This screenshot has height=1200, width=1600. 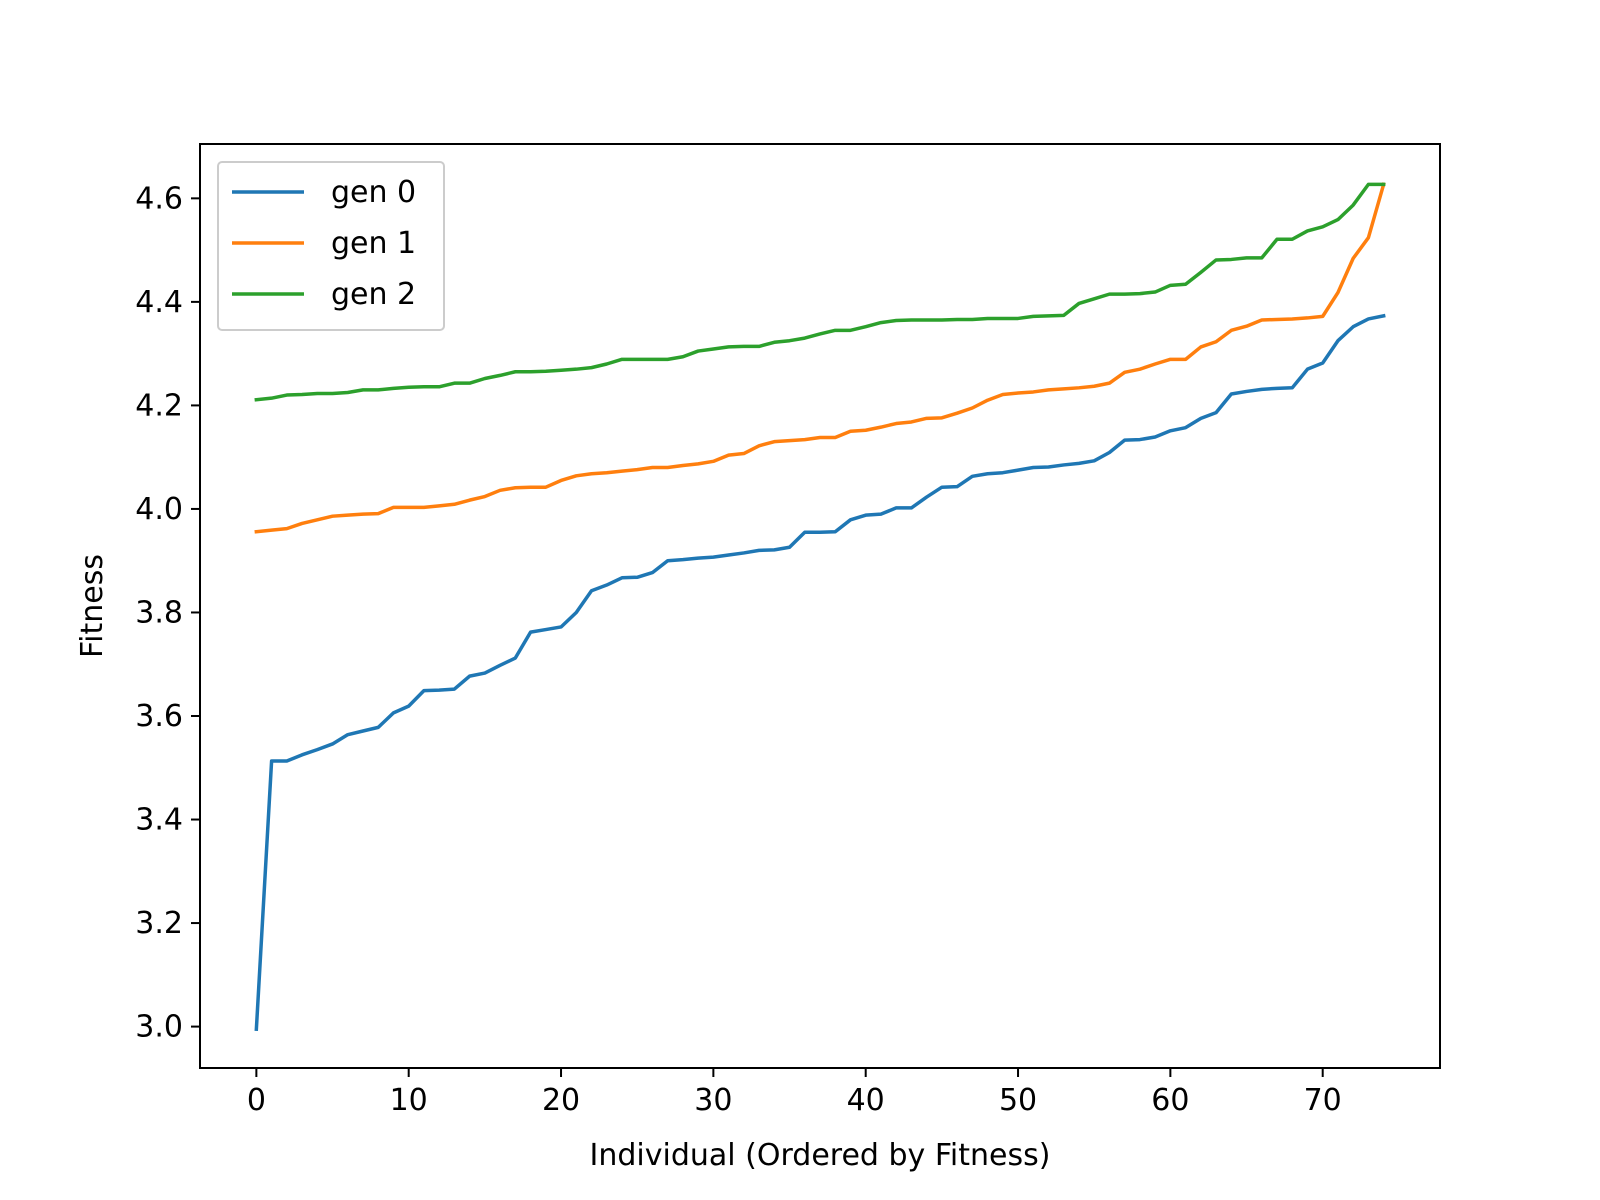 I want to click on x-axis-ticks: 0 10 20 30 40 50 60 70, so click(x=794, y=1093).